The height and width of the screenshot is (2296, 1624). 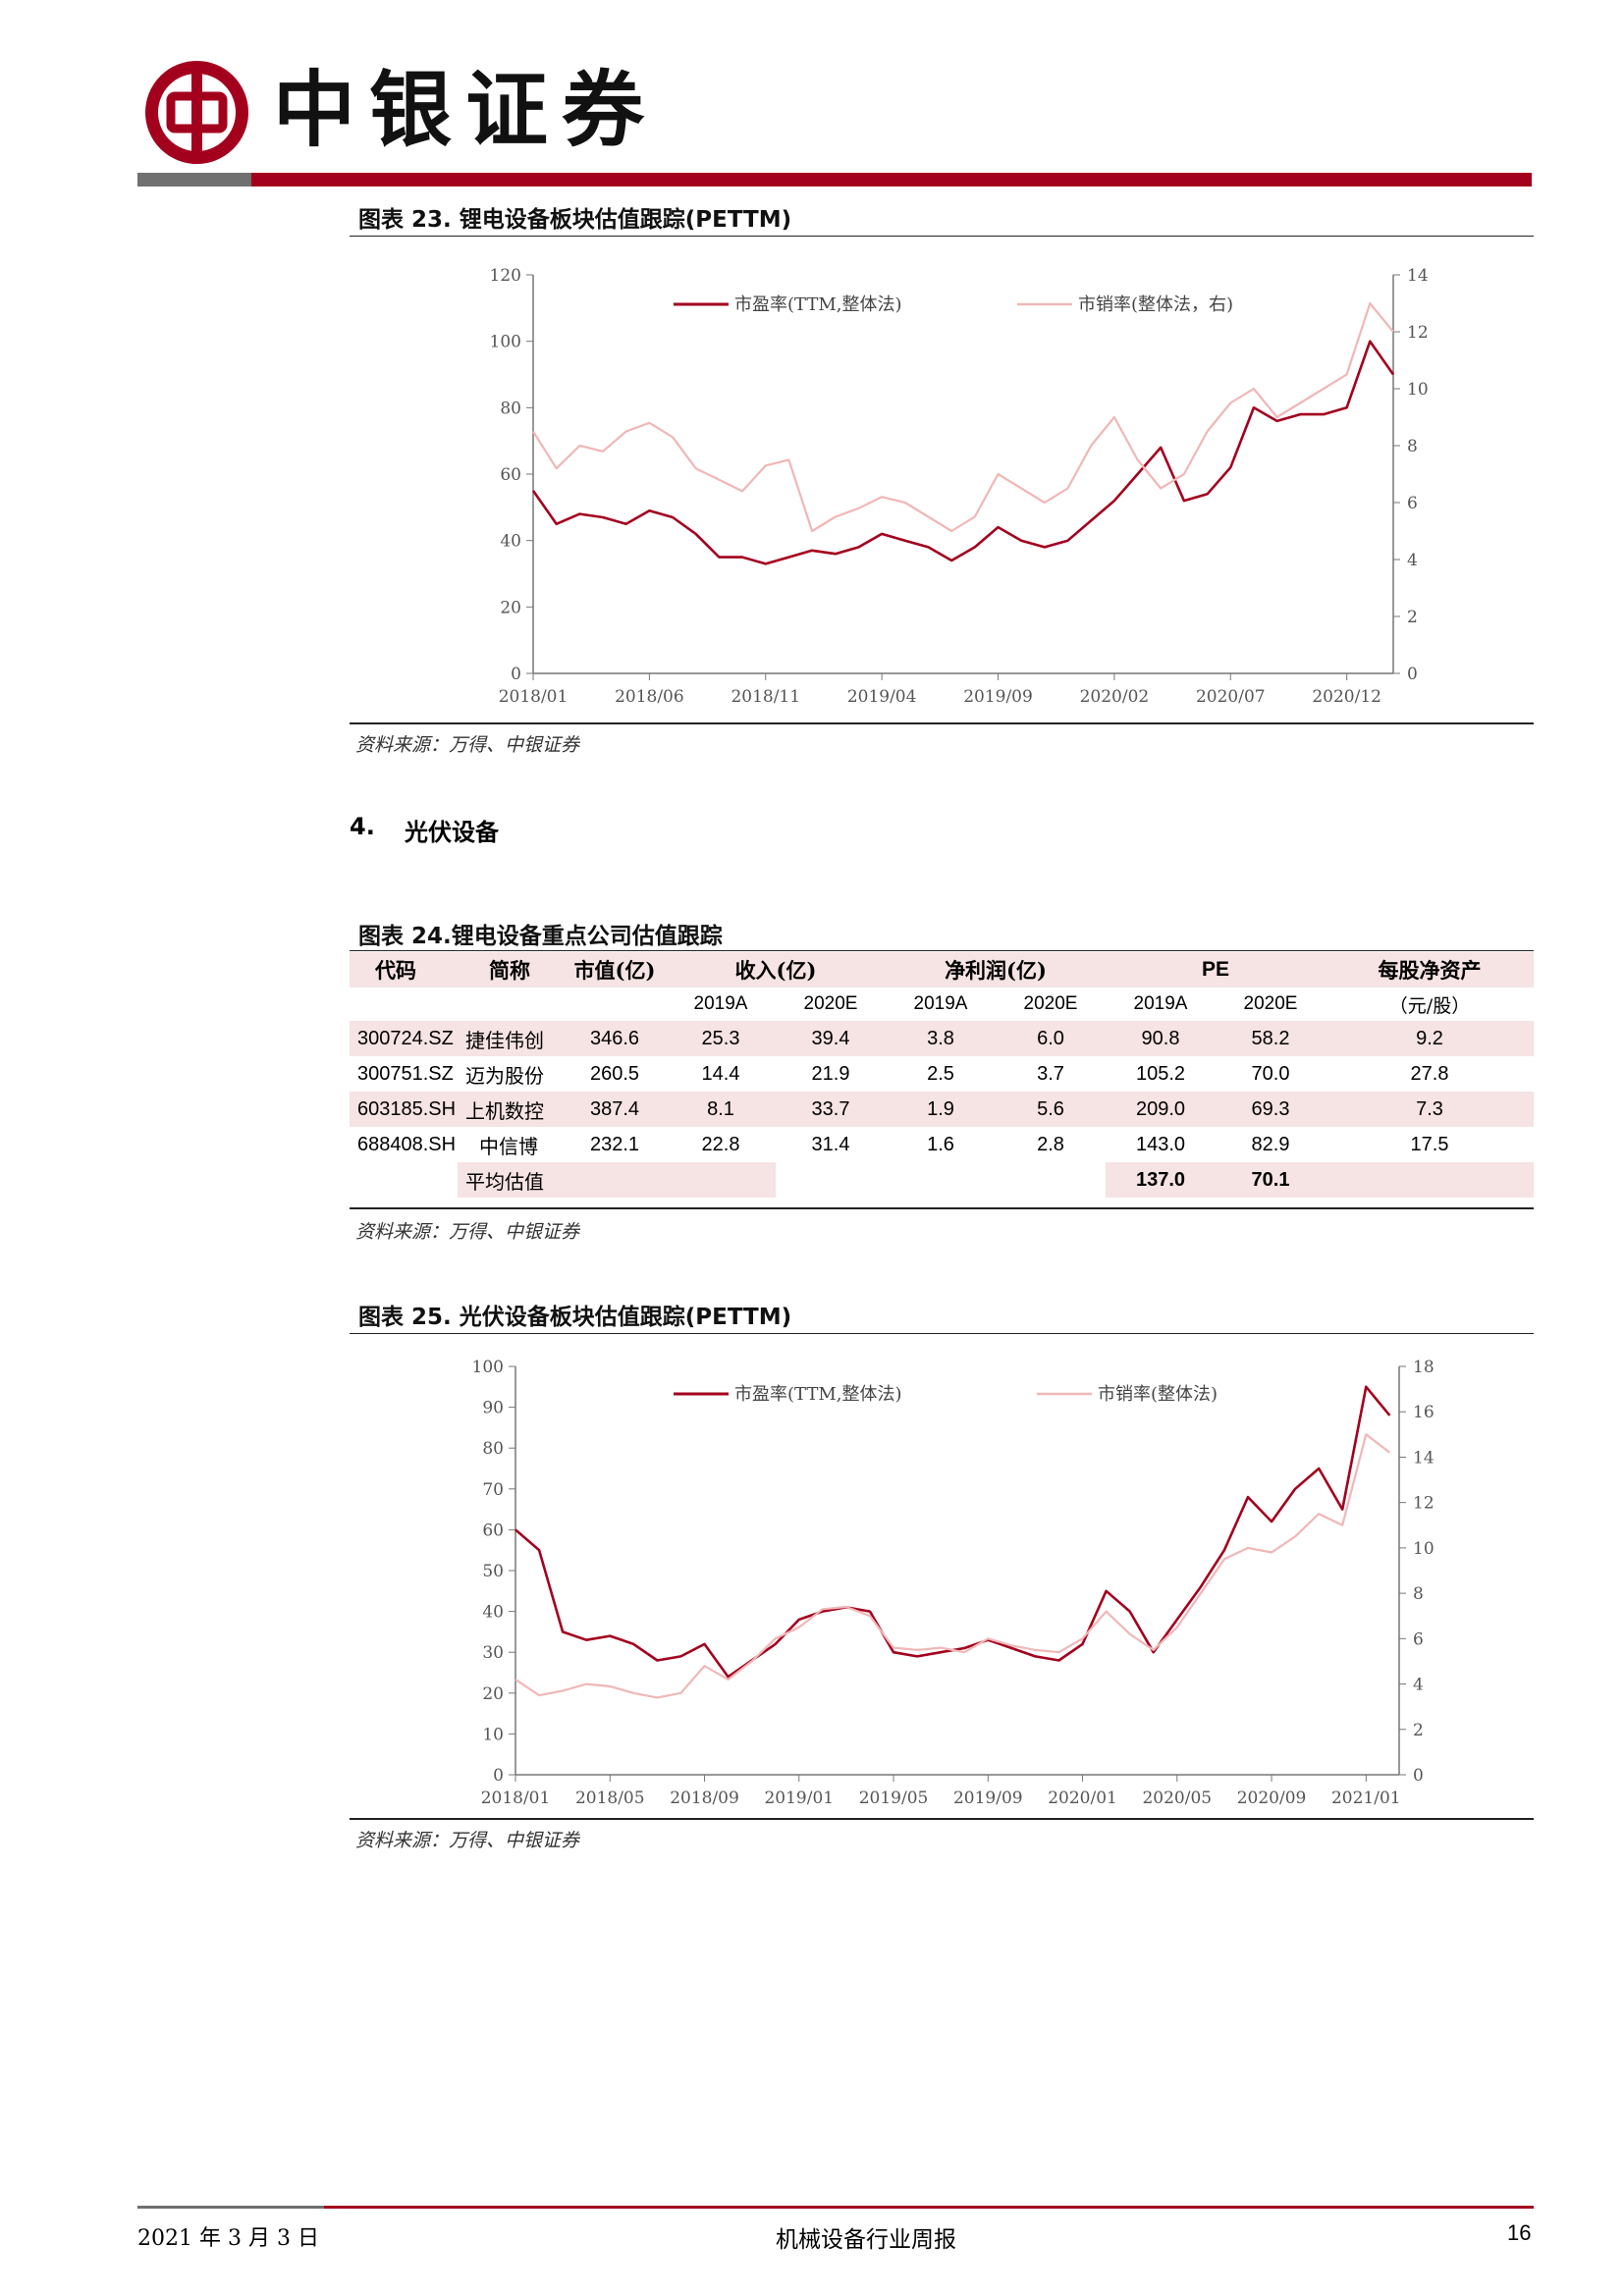 What do you see at coordinates (1272, 1799) in the screenshot?
I see `x-tick-label: 2020/09` at bounding box center [1272, 1799].